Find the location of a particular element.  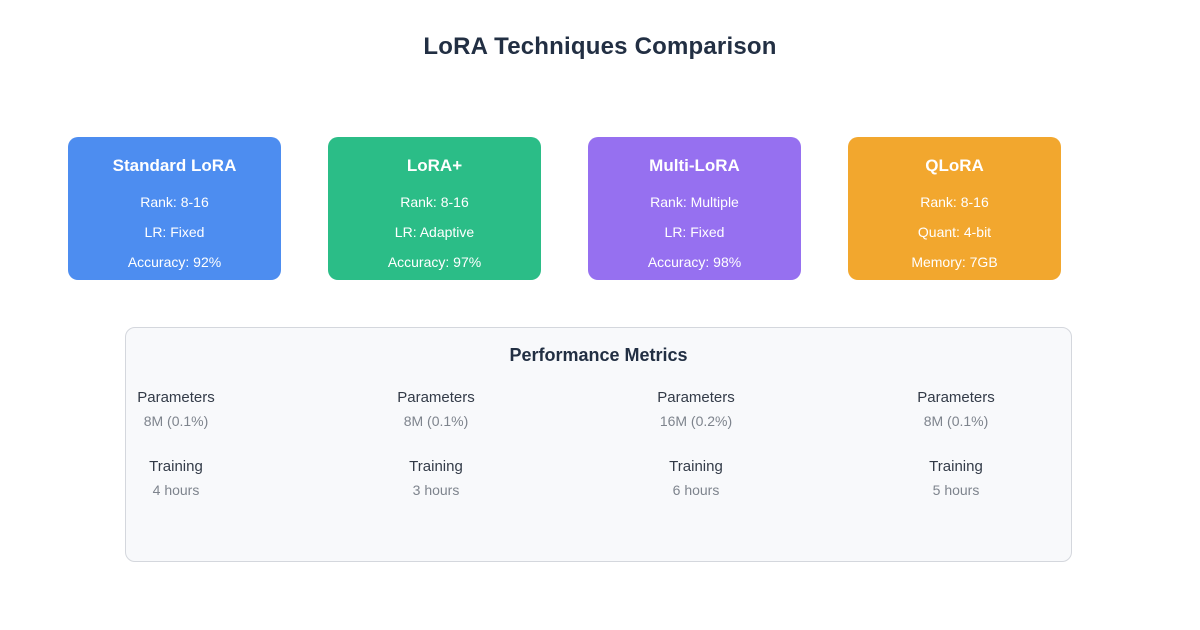

card-memory-line: Memory: 7GB is located at coordinates (954, 262).